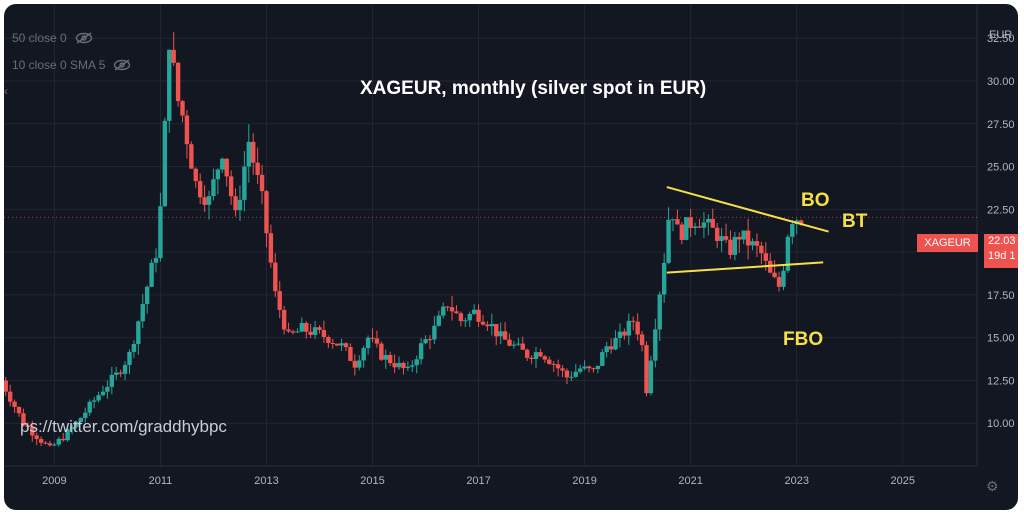  Describe the element at coordinates (533, 88) in the screenshot. I see `chart-title: XAGEUR, monthly (silver spot in EUR)` at that location.